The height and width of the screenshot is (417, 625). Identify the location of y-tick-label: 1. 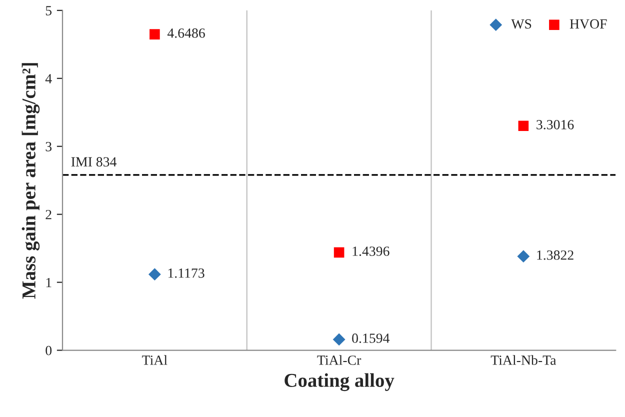
(49, 283).